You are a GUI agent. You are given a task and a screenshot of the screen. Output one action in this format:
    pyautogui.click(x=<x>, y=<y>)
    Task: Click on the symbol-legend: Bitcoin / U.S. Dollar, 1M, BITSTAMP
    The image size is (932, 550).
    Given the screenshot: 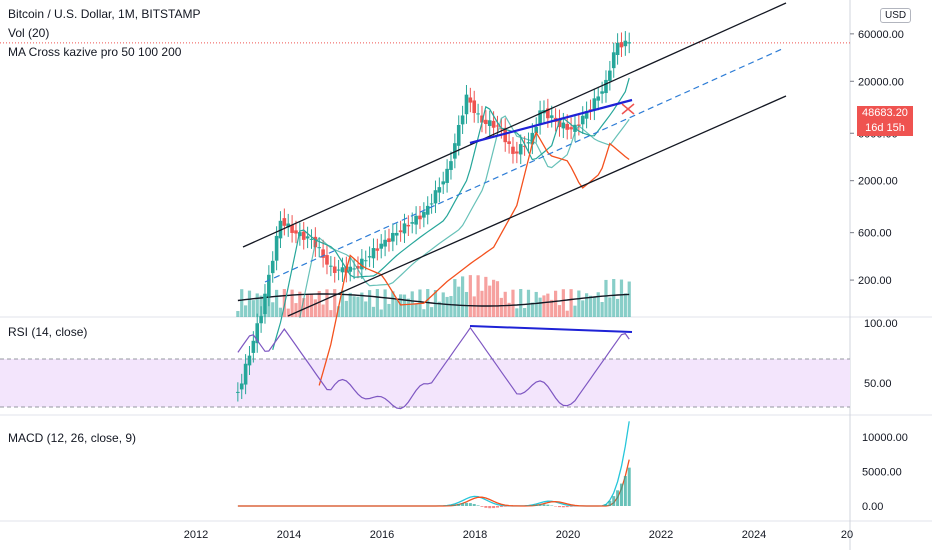 What is the action you would take?
    pyautogui.click(x=104, y=14)
    